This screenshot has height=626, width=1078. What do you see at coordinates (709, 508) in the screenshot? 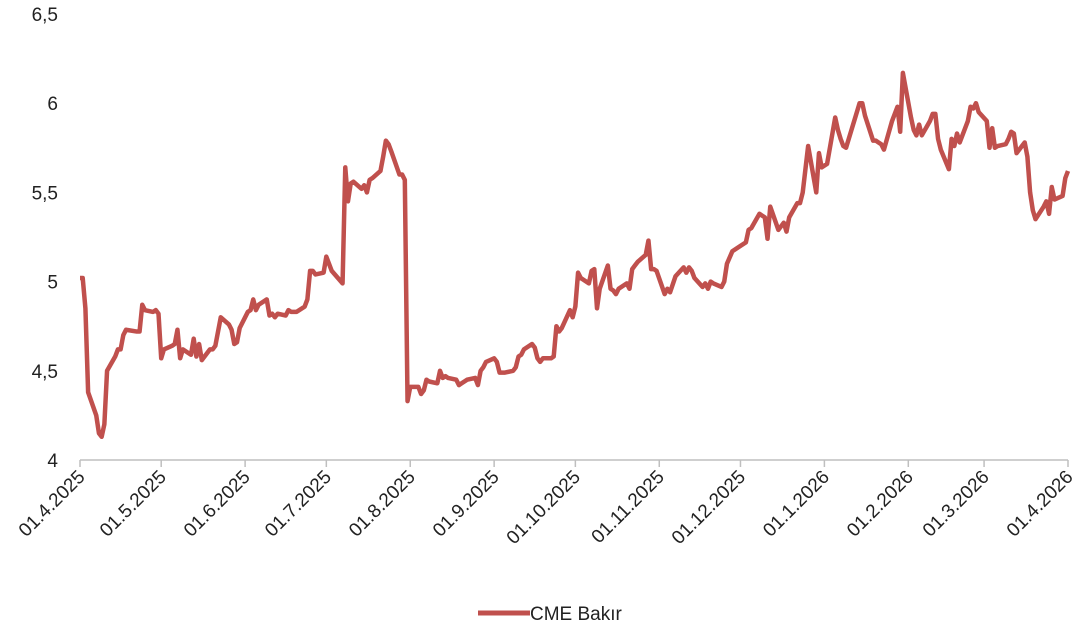
I see `x-tick-label: 01.12.2025` at bounding box center [709, 508].